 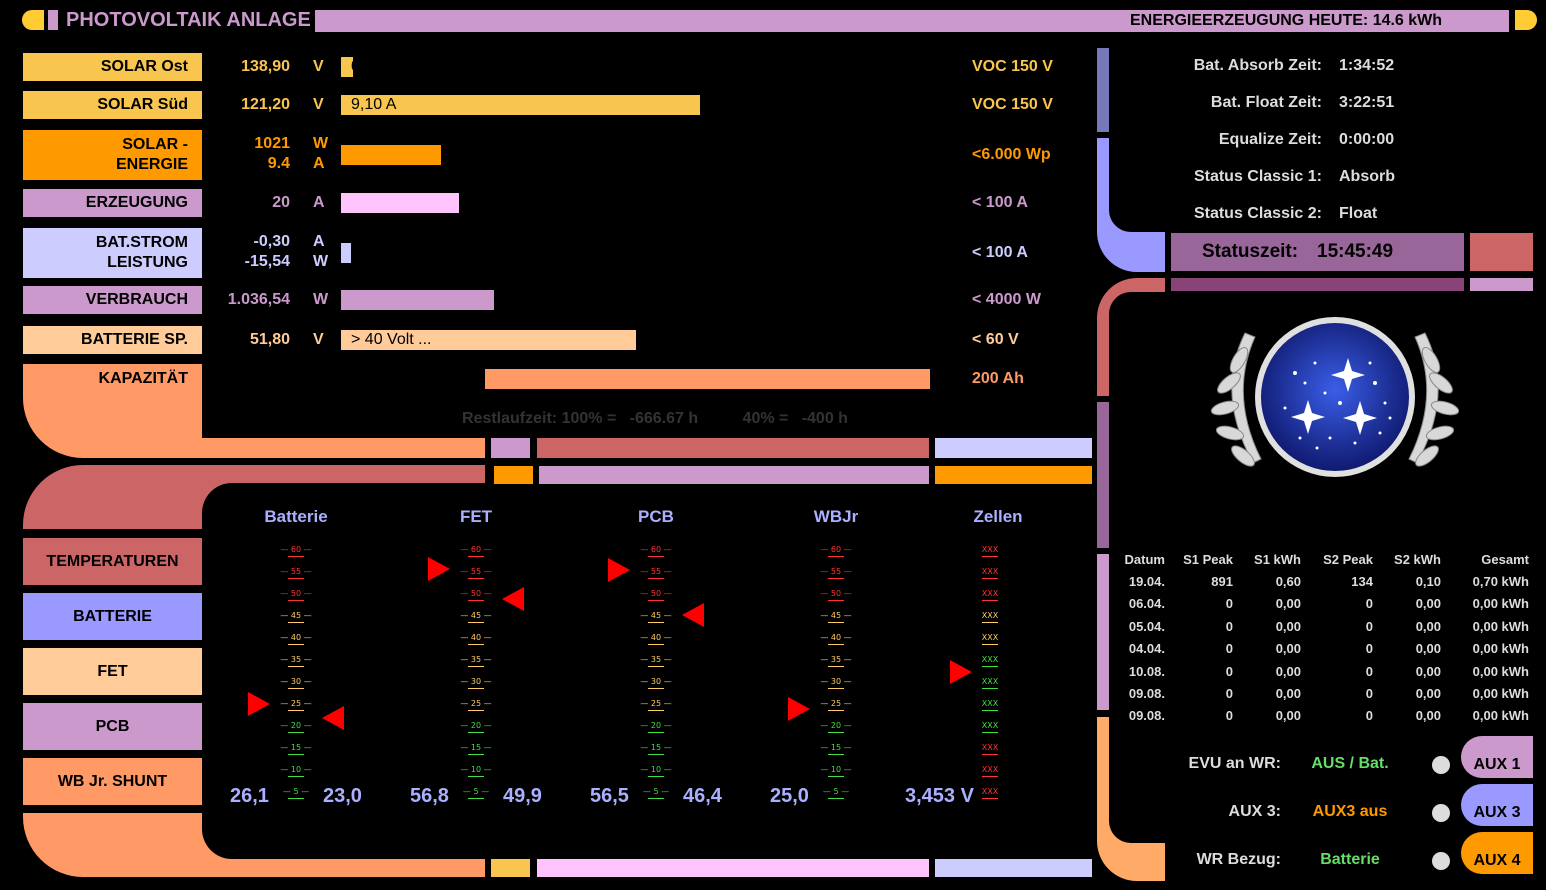 What do you see at coordinates (112, 671) in the screenshot?
I see `nav-button-fet: FET` at bounding box center [112, 671].